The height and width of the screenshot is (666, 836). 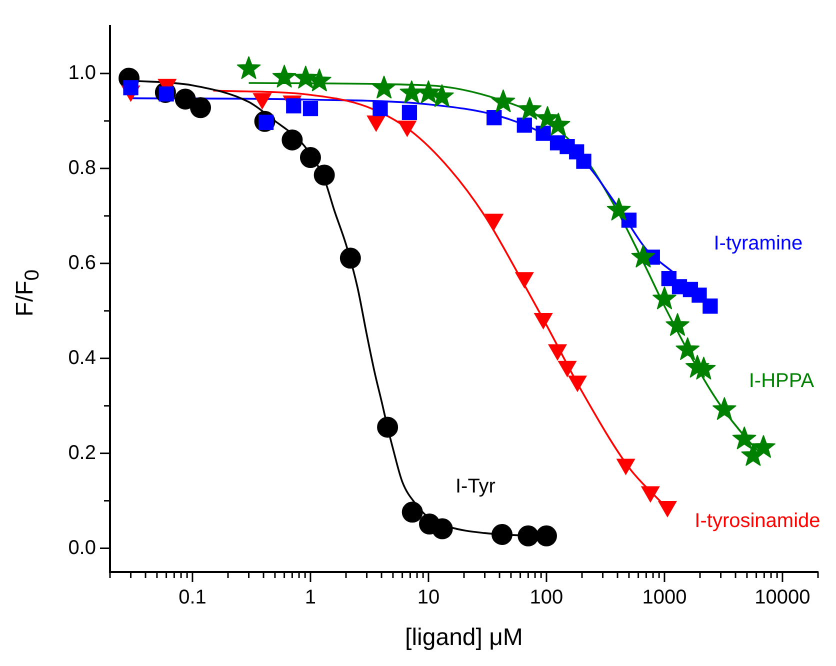 What do you see at coordinates (464, 638) in the screenshot?
I see `x-axis-title: [ligand] μM` at bounding box center [464, 638].